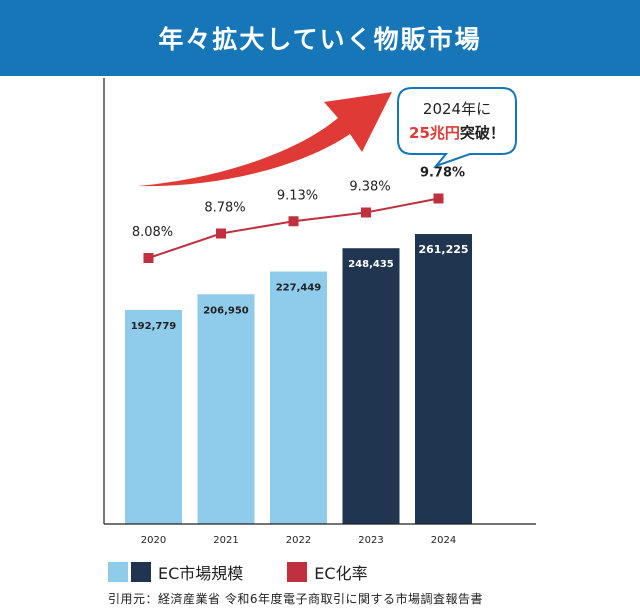 The height and width of the screenshot is (612, 640). Describe the element at coordinates (442, 173) in the screenshot. I see `rate-label-2024: 9.78%` at that location.